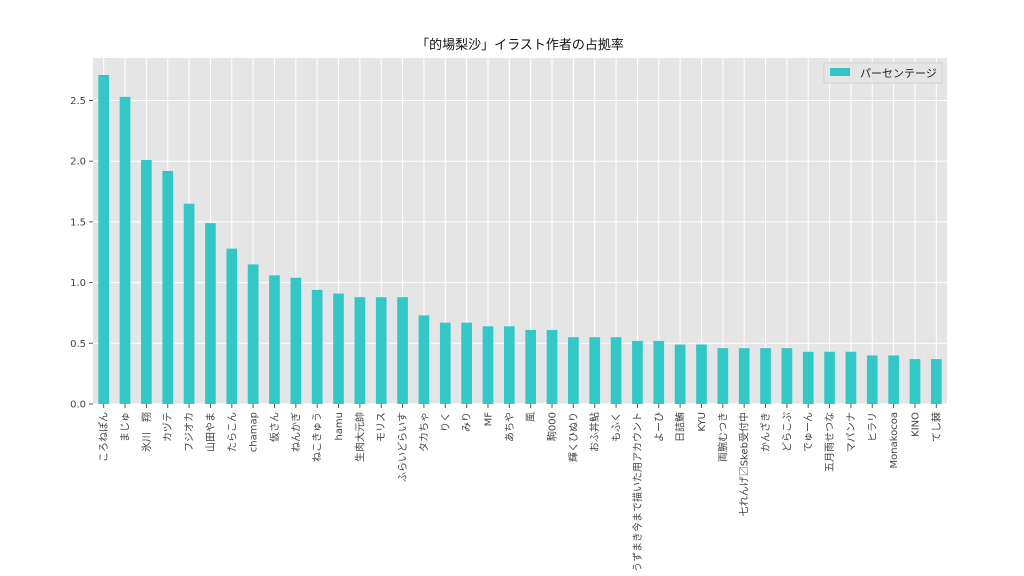 This screenshot has height=576, width=1024. I want to click on x-tick-label: ふらいどらいす, so click(403, 447).